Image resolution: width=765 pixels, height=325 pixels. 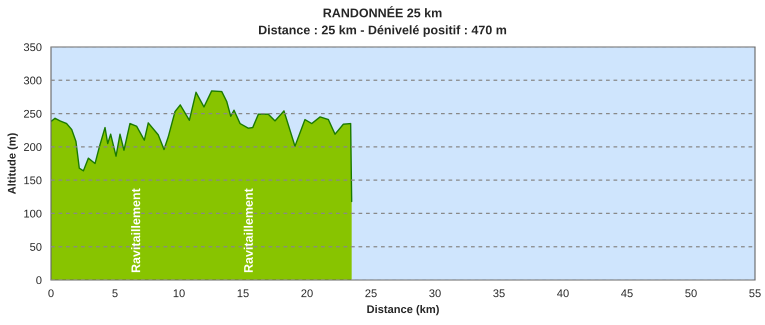 I want to click on y-tick-label: 0, so click(x=39, y=280).